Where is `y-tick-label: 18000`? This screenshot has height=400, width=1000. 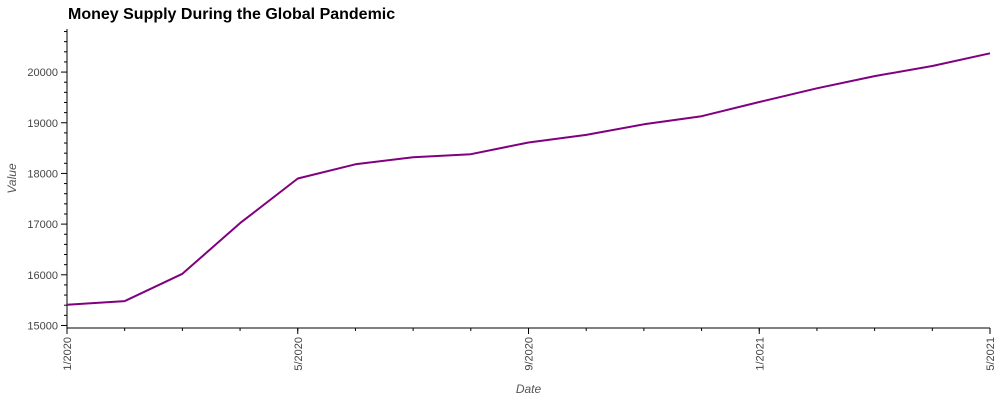 y-tick-label: 18000 is located at coordinates (42, 174).